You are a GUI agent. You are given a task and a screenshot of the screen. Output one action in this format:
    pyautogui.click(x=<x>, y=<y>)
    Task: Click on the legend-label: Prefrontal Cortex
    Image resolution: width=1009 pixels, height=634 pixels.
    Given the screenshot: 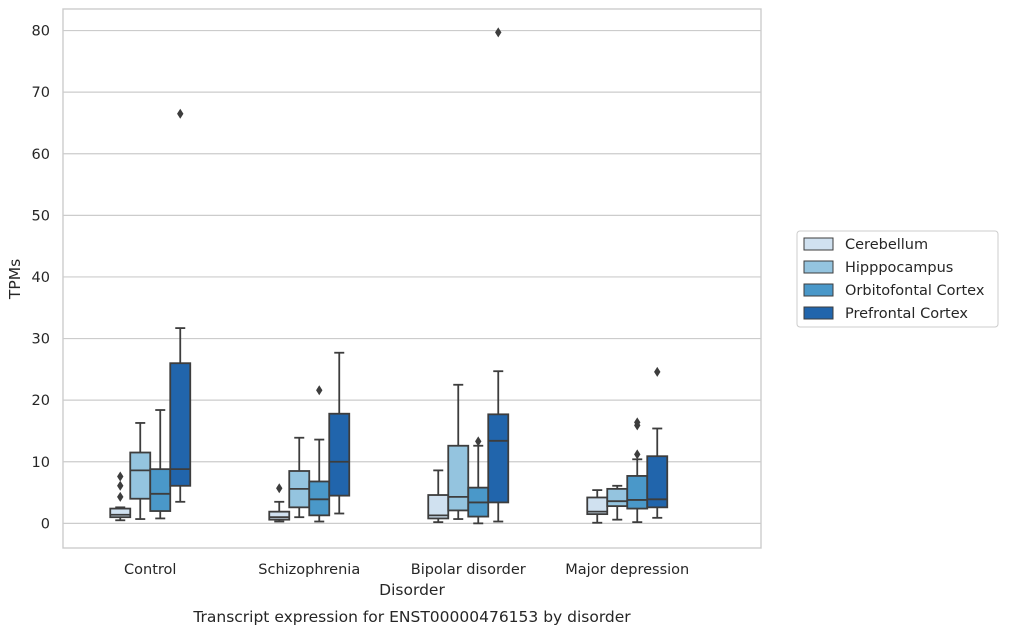 What is the action you would take?
    pyautogui.click(x=906, y=314)
    